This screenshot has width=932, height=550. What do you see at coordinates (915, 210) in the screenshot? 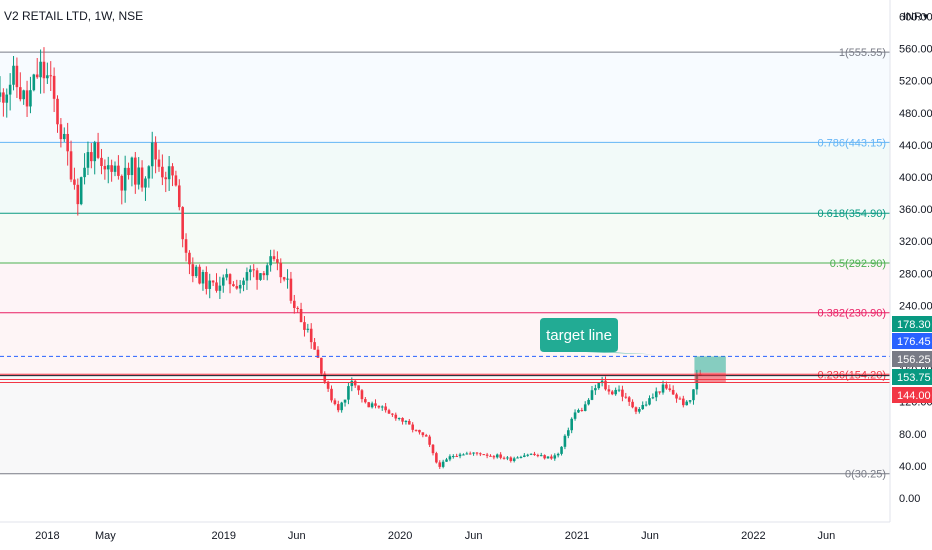
I see `price-tick-label: 360.00` at bounding box center [915, 210].